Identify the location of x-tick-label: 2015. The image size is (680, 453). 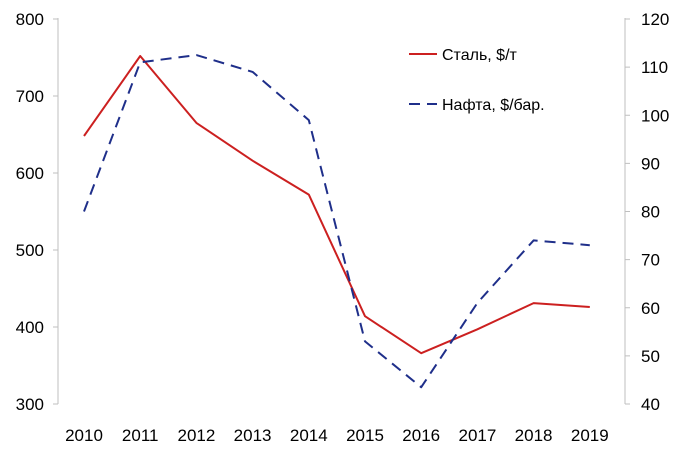
(365, 435).